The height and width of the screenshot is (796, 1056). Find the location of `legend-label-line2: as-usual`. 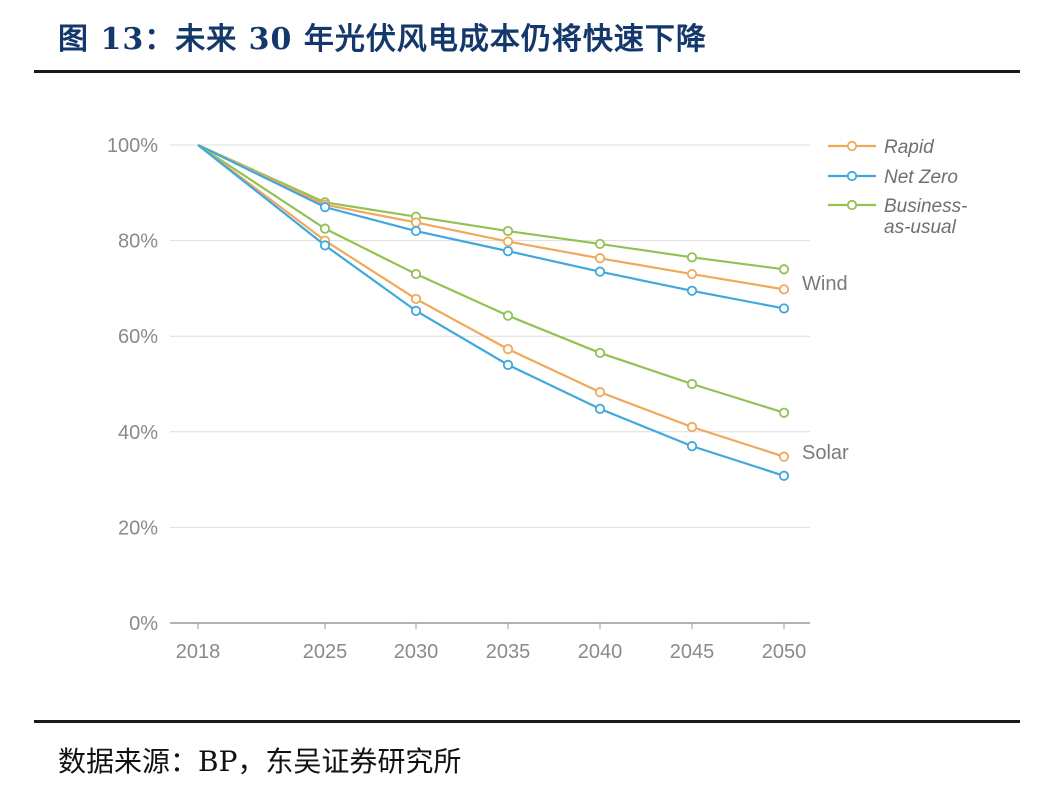

legend-label-line2: as-usual is located at coordinates (920, 227).